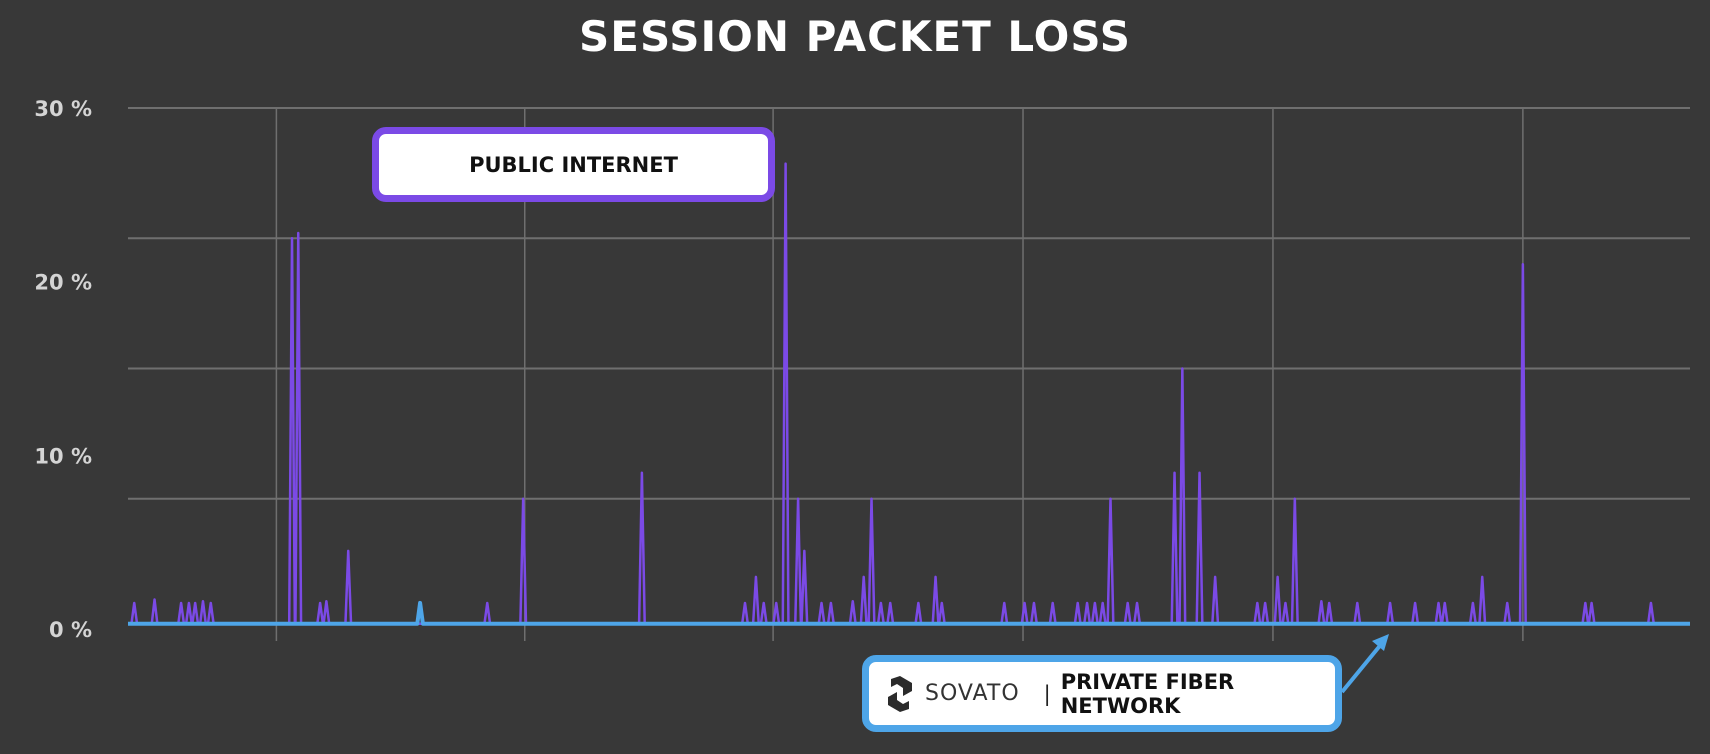 The height and width of the screenshot is (754, 1710). I want to click on sovato-s-icon, so click(900, 693).